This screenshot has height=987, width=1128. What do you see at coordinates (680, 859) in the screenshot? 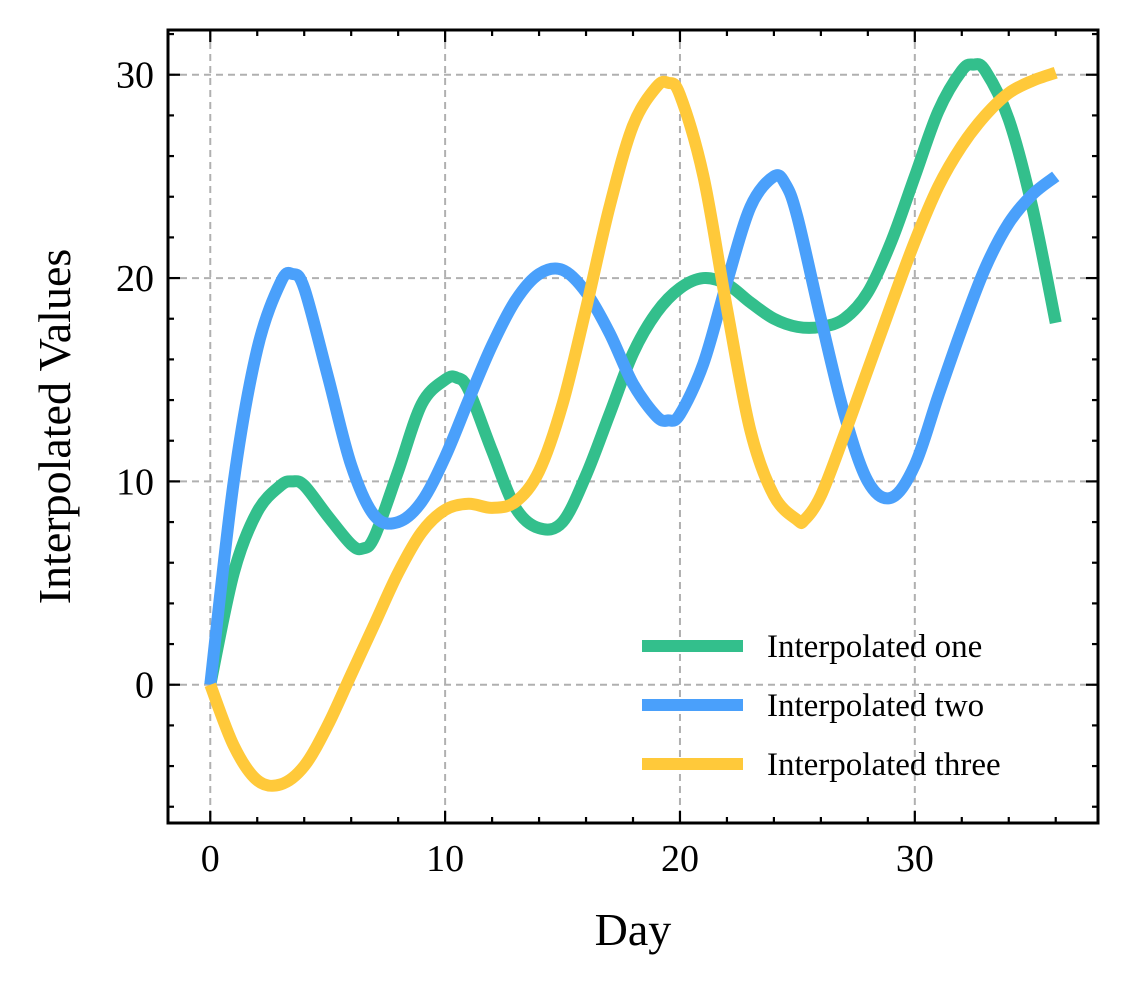
I see `x-tick-label: 20` at bounding box center [680, 859].